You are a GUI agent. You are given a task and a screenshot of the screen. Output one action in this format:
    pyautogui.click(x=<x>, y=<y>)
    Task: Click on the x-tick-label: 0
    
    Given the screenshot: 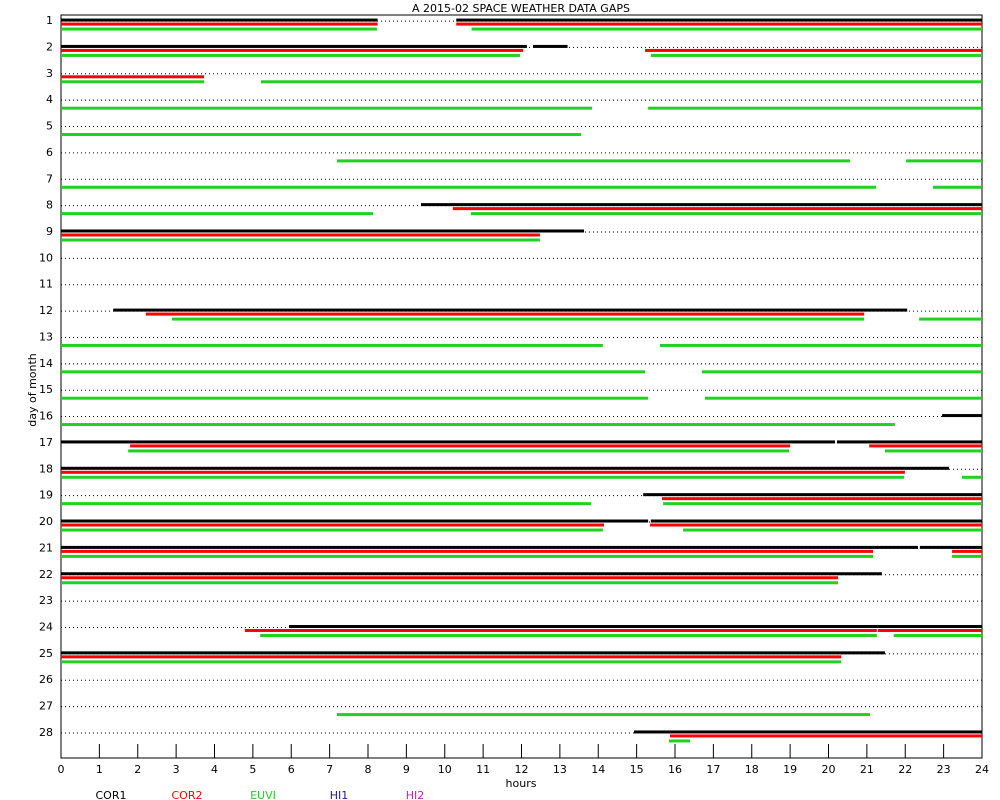 What is the action you would take?
    pyautogui.click(x=61, y=769)
    